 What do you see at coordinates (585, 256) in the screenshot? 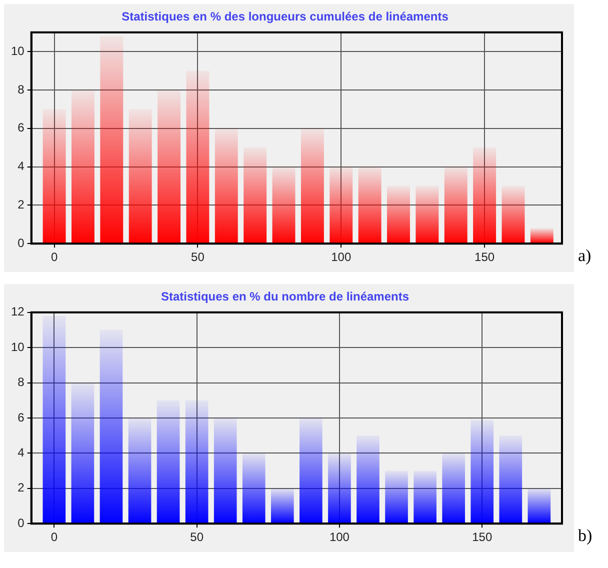
I see `text: a)` at bounding box center [585, 256].